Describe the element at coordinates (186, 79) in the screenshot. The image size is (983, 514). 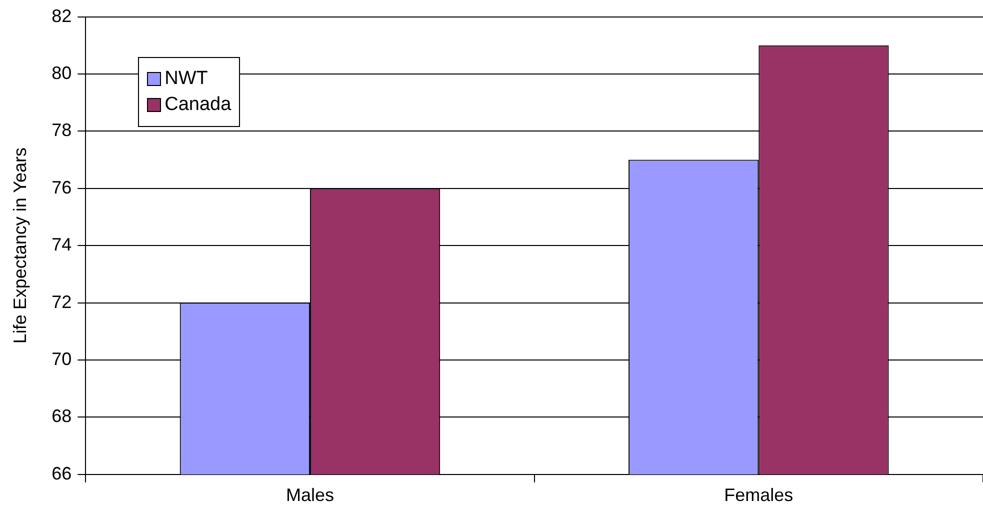
I see `legend-label: NWT` at that location.